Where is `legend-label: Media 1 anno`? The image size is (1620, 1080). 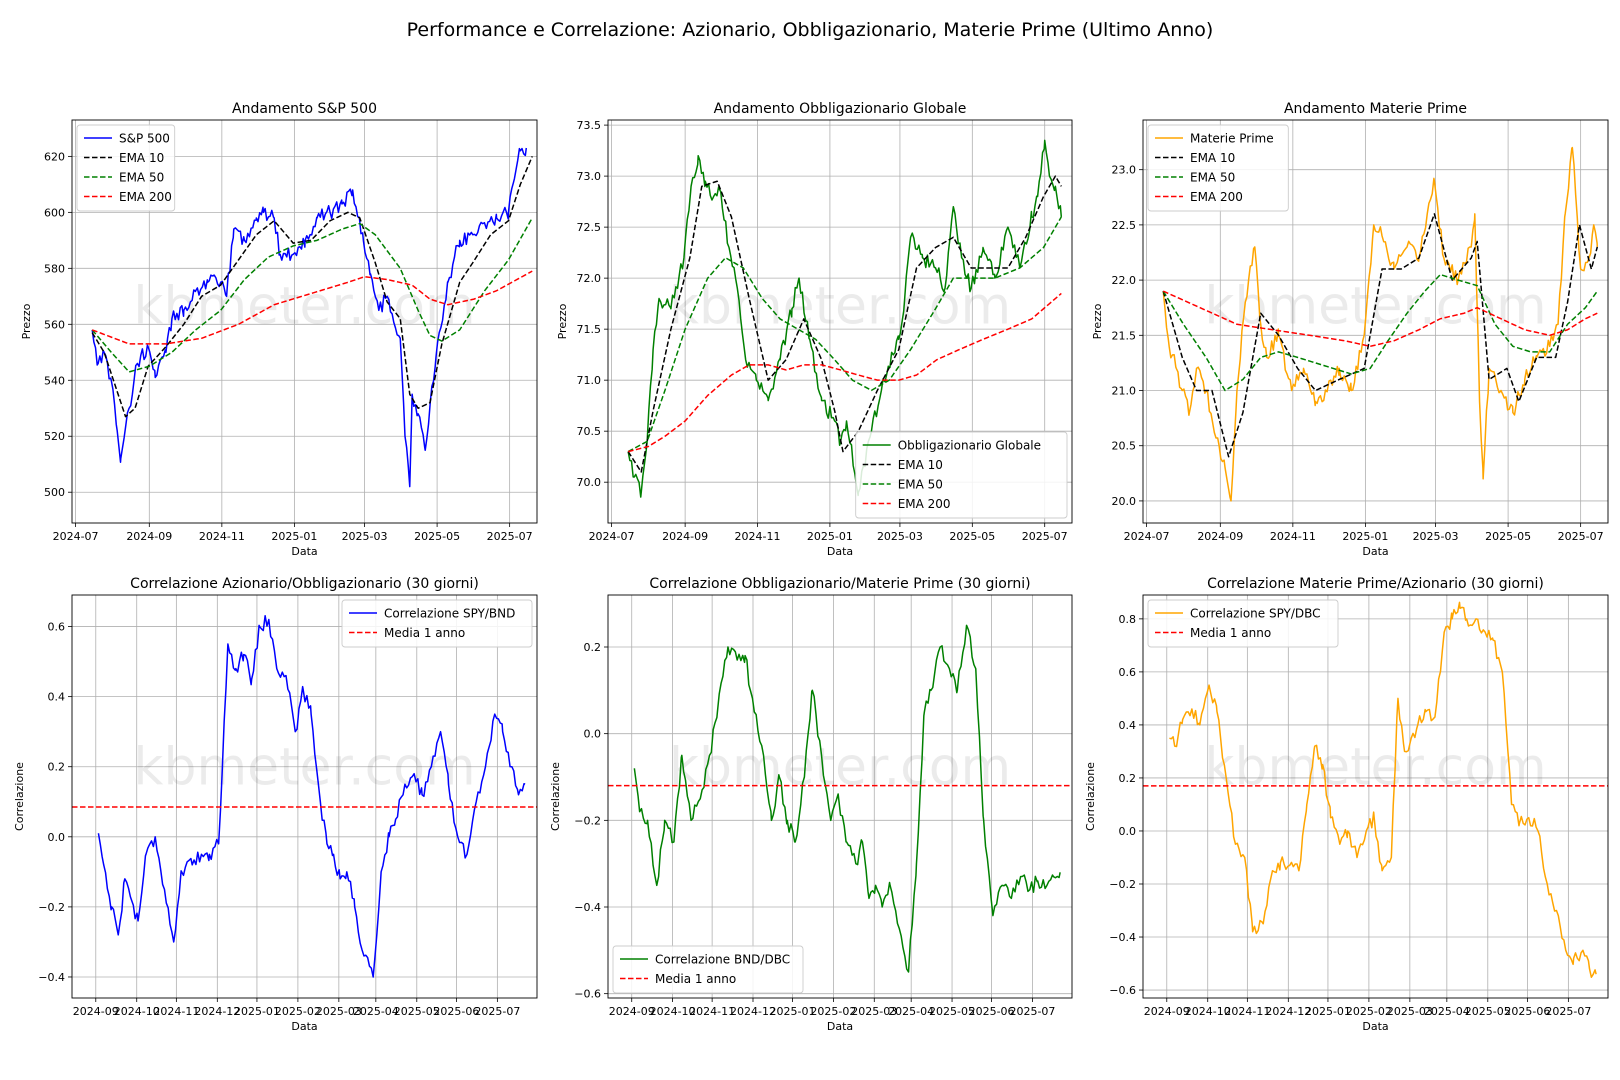
legend-label: Media 1 anno is located at coordinates (695, 979).